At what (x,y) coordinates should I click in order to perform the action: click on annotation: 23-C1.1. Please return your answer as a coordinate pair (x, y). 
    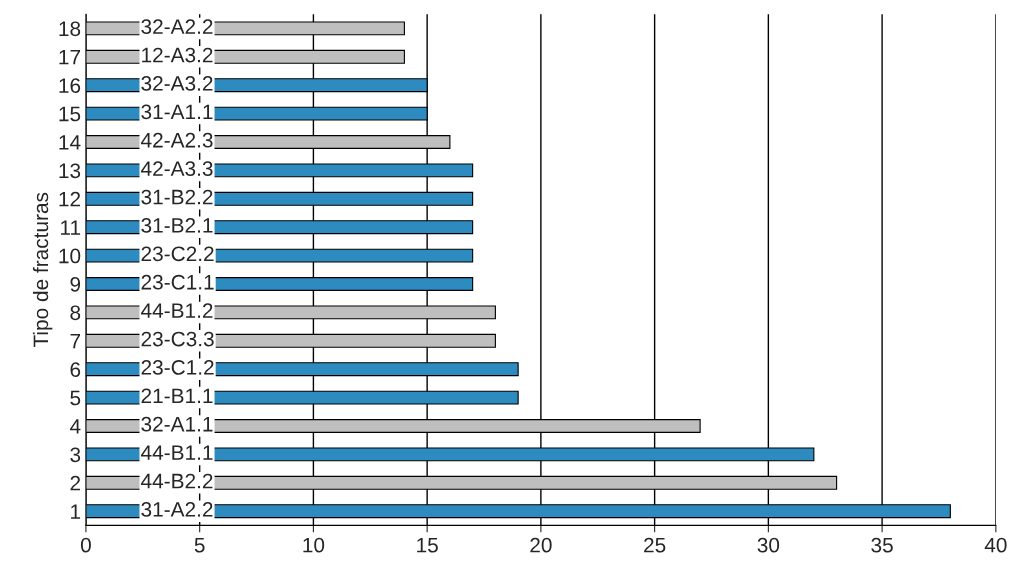
    Looking at the image, I should click on (177, 282).